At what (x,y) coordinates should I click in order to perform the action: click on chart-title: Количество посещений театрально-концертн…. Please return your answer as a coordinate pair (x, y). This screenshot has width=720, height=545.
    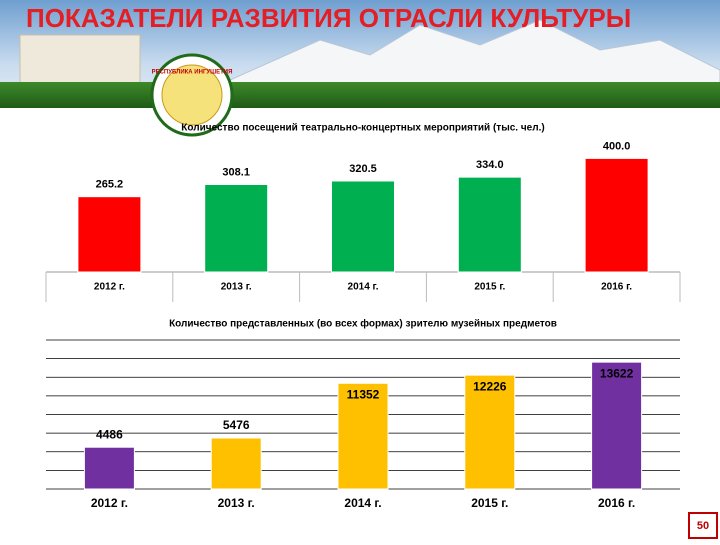
    Looking at the image, I should click on (362, 128).